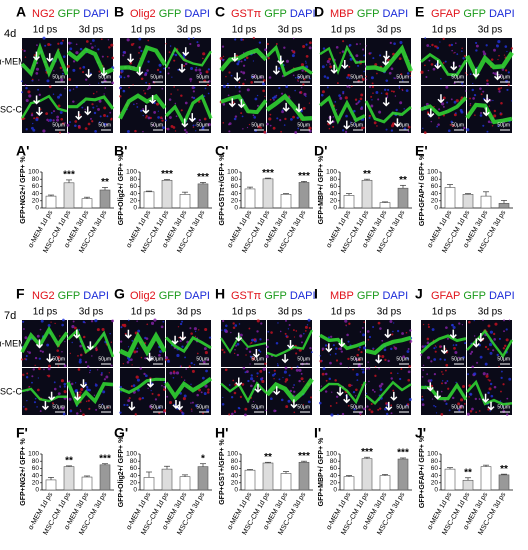 The image size is (528, 550). I want to click on y-tick-label: 0, so click(335, 490).